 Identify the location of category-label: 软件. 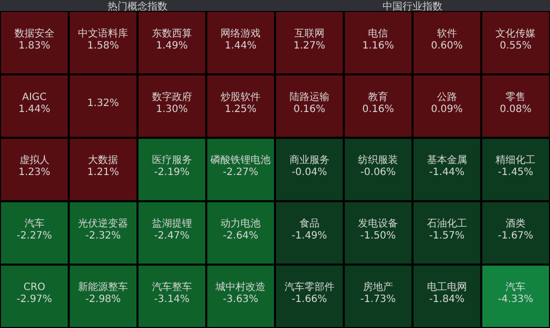
(446, 33).